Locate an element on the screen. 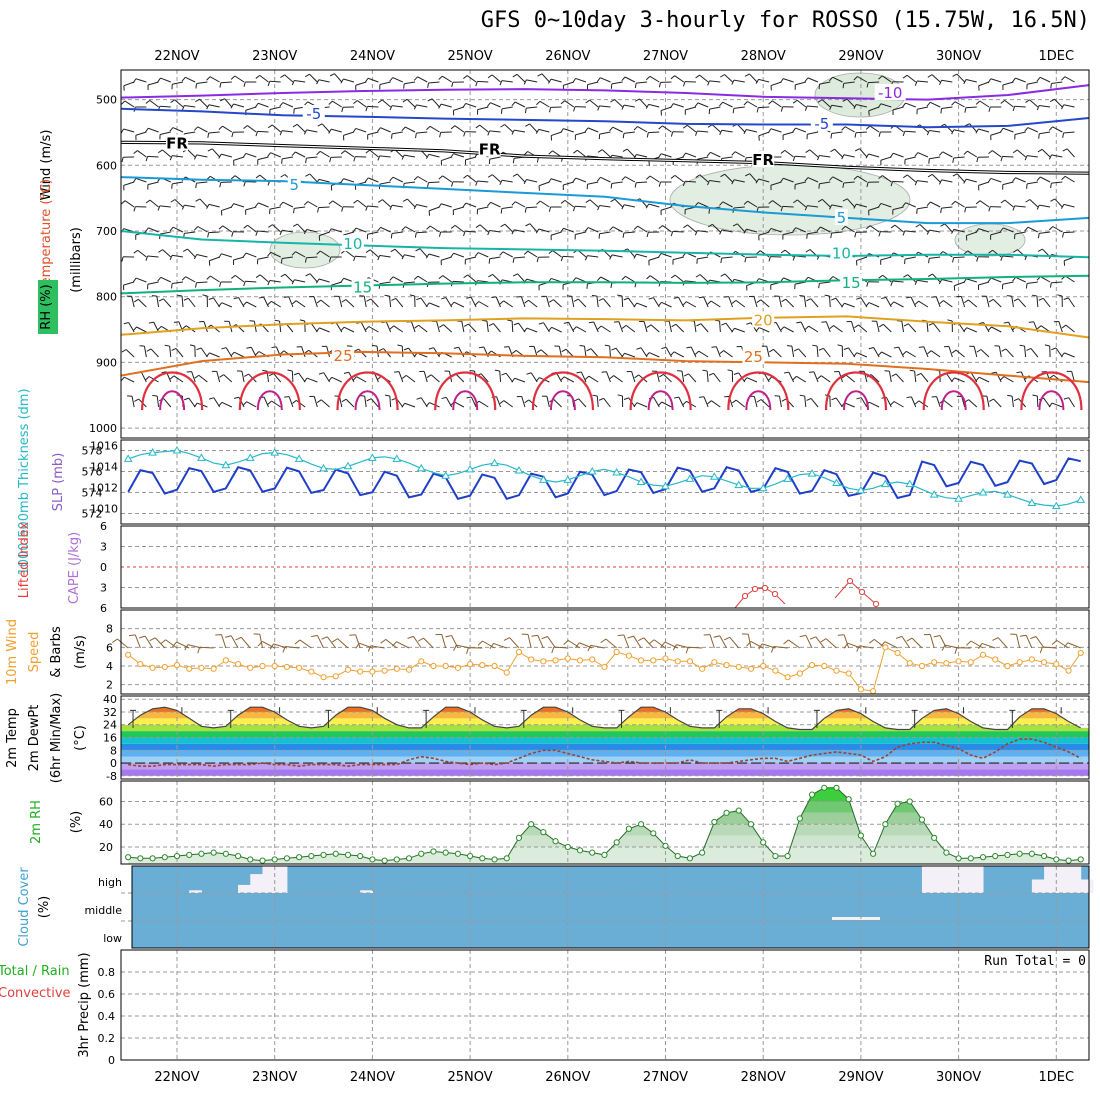 The width and height of the screenshot is (1100, 1100). temperature-tick-label: 24 is located at coordinates (110, 725).